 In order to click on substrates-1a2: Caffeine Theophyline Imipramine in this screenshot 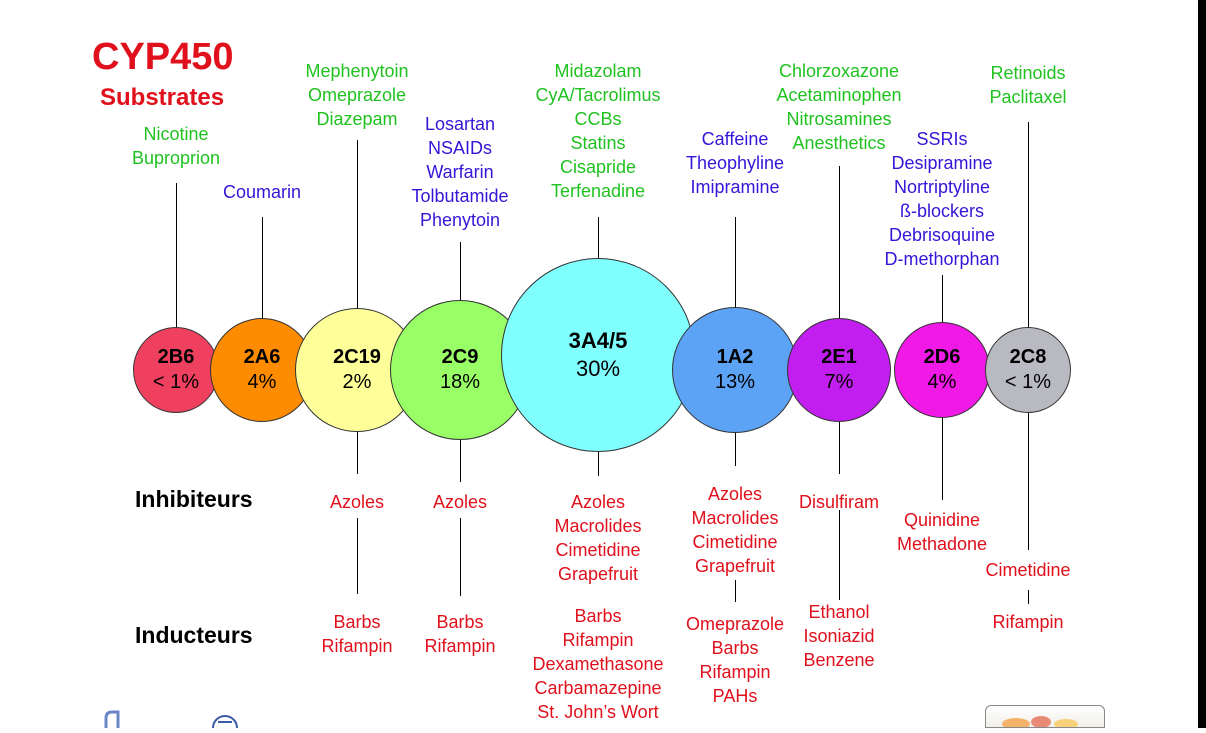, I will do `click(735, 163)`.